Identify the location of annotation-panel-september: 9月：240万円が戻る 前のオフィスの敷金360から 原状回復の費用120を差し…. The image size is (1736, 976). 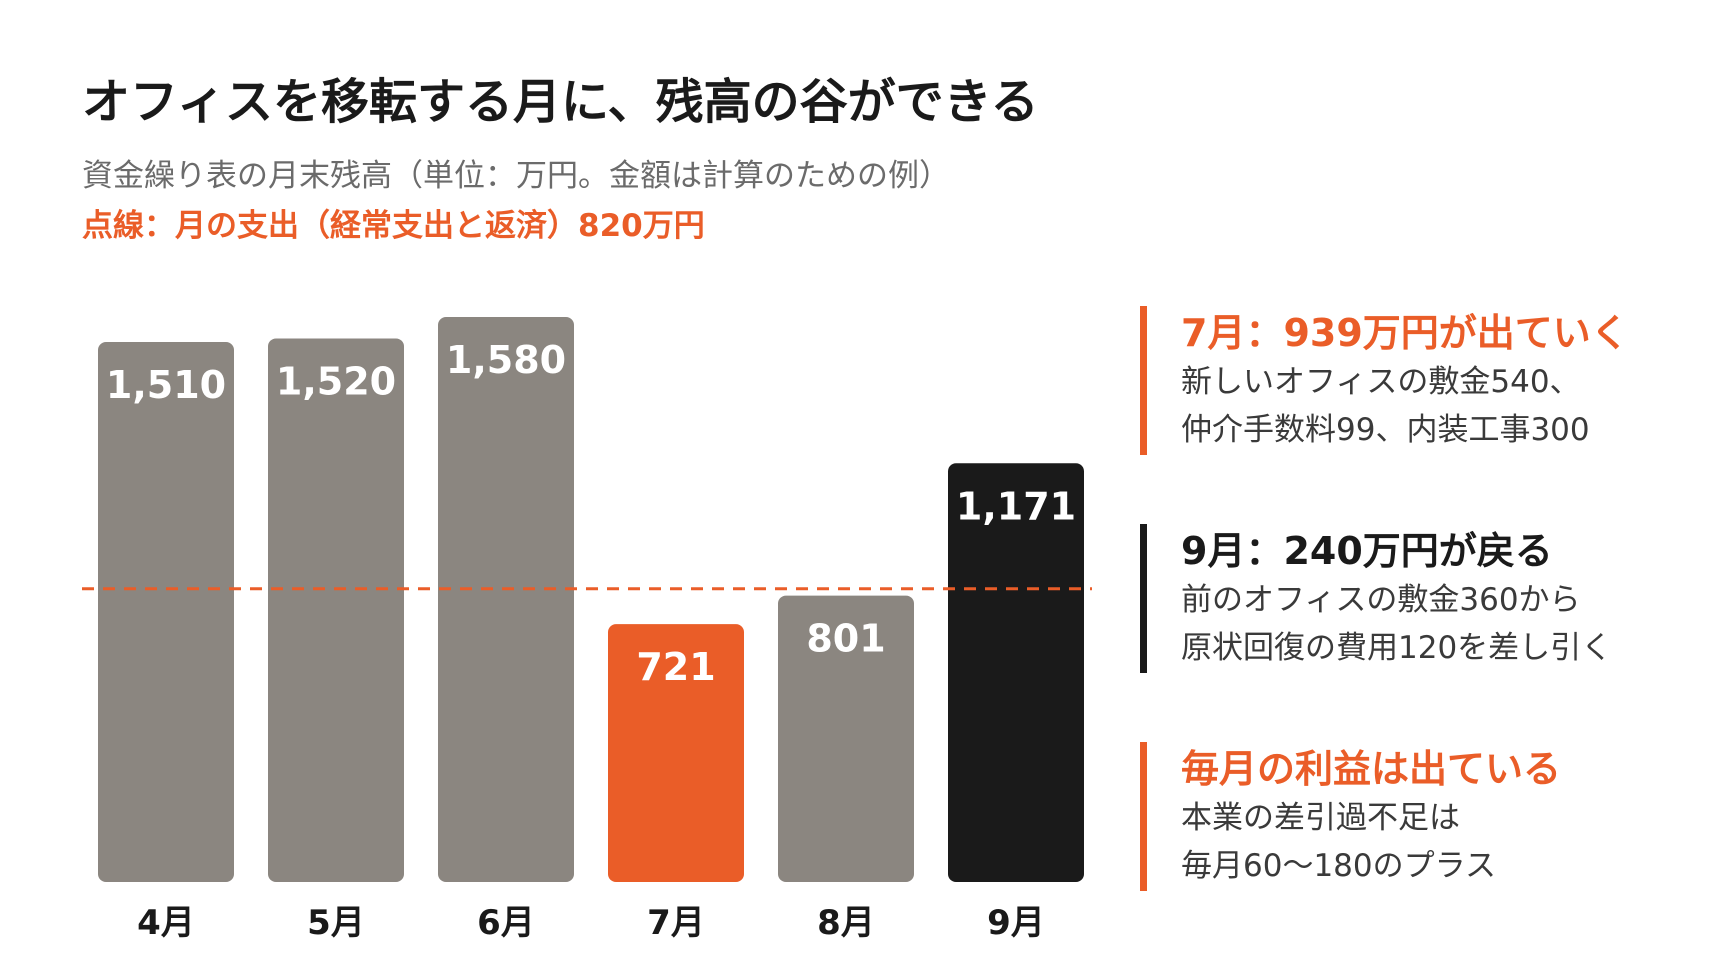
(1376, 599).